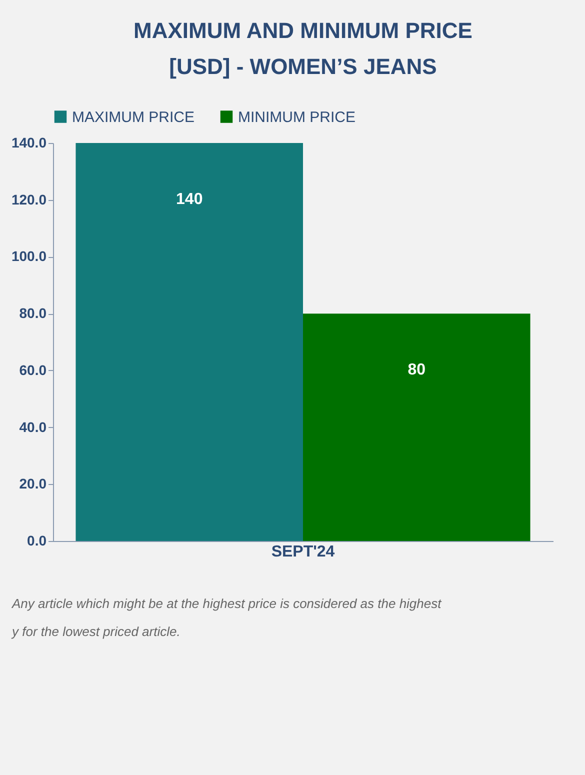 The width and height of the screenshot is (585, 775). I want to click on y-tick-label: 0.0, so click(37, 540).